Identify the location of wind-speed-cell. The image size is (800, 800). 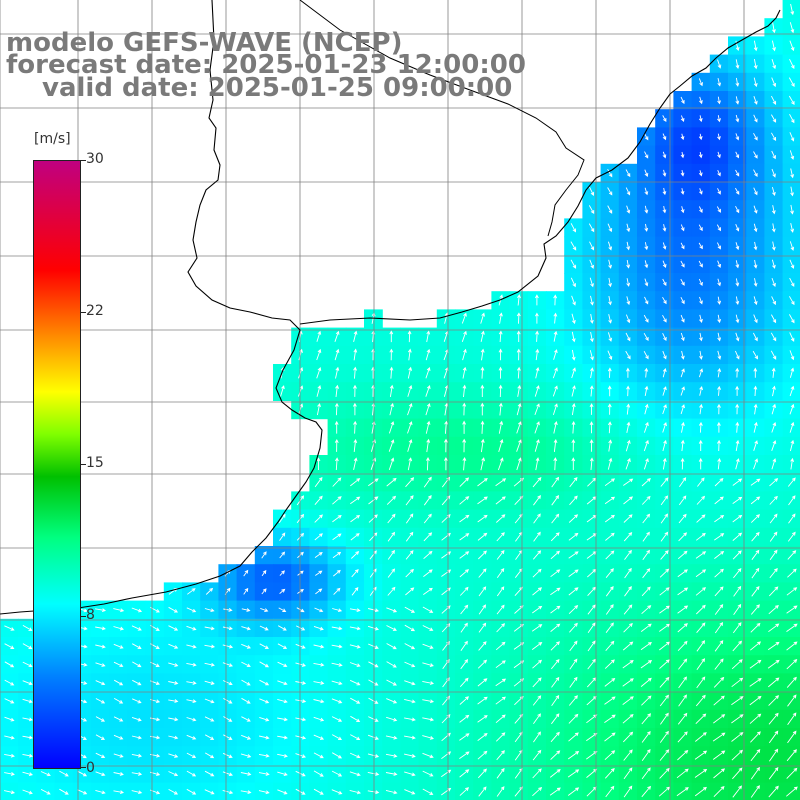
(64, 791).